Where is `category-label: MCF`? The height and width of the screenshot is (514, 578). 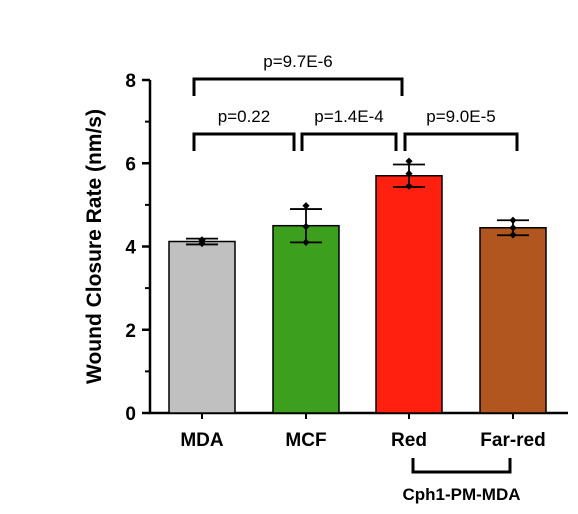
category-label: MCF is located at coordinates (305, 440).